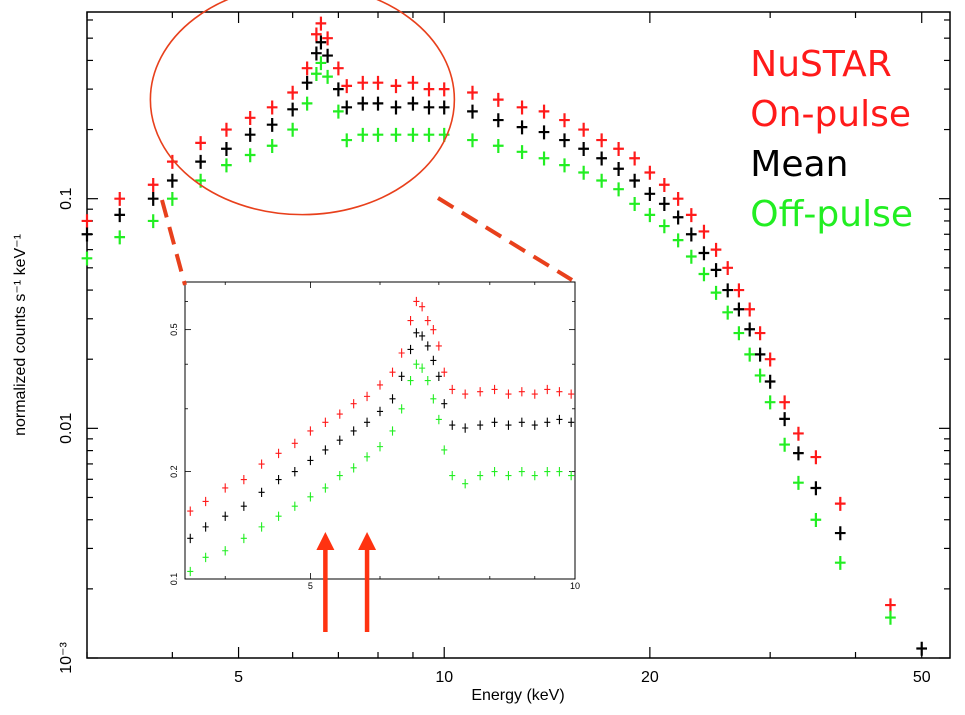 Image resolution: width=965 pixels, height=715 pixels. Describe the element at coordinates (799, 164) in the screenshot. I see `legend-entry-mean: Mean` at that location.